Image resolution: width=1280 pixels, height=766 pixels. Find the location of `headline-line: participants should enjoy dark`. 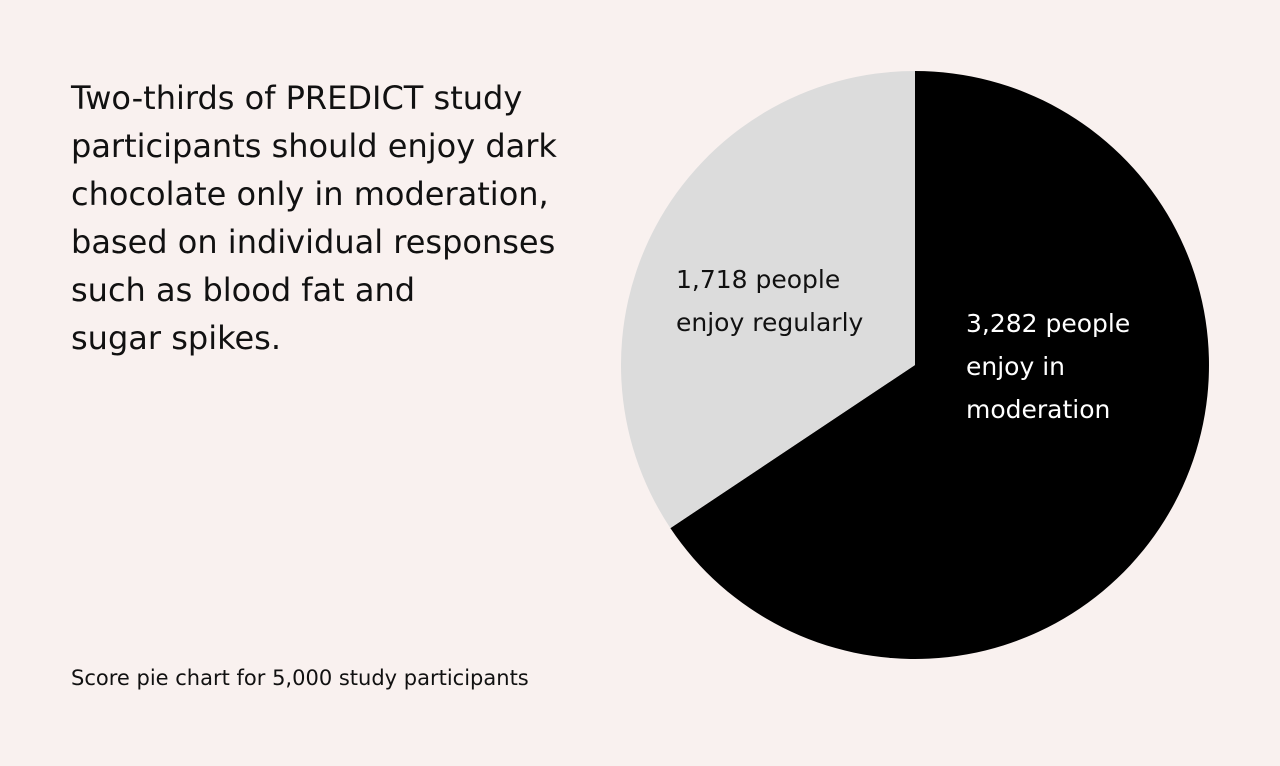

headline-line: participants should enjoy dark is located at coordinates (314, 146).